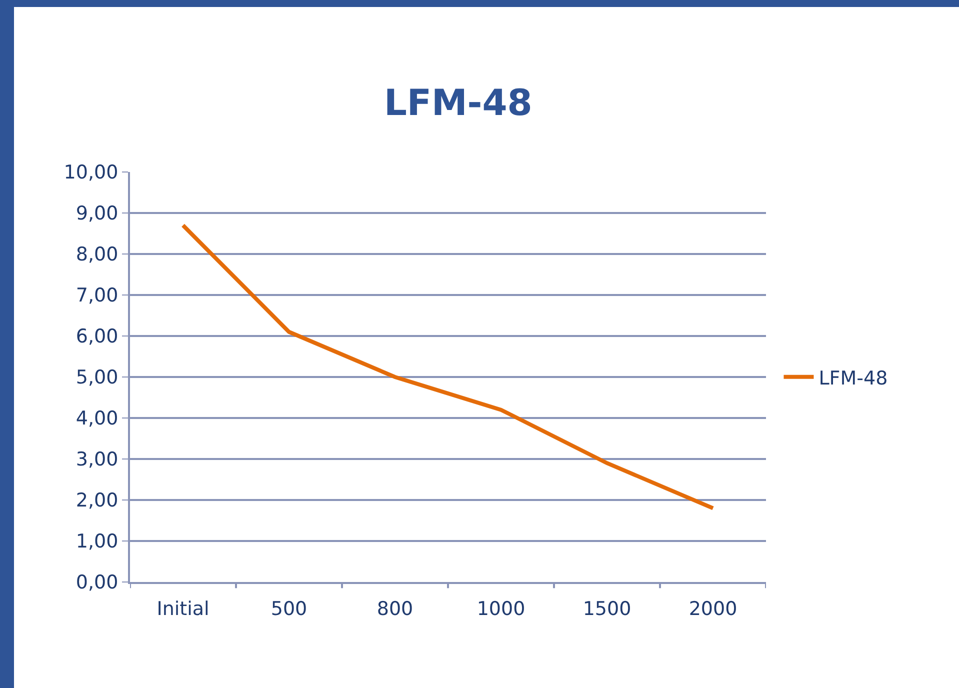 This screenshot has width=959, height=688. What do you see at coordinates (97, 583) in the screenshot?
I see `y-tick-label: 0,00` at bounding box center [97, 583].